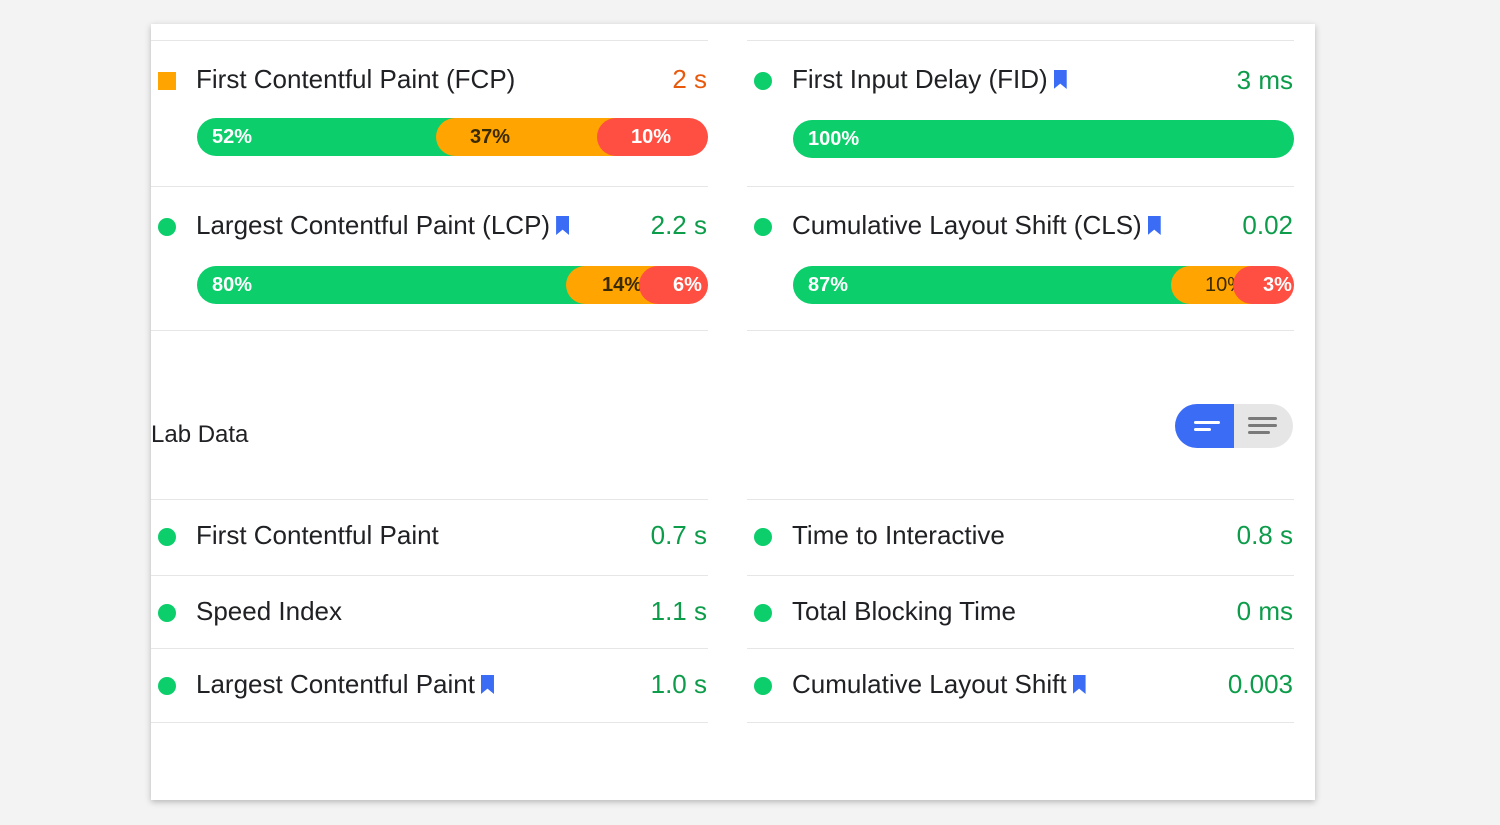 The width and height of the screenshot is (1500, 825). Describe the element at coordinates (232, 137) in the screenshot. I see `good-percent: 52%` at that location.